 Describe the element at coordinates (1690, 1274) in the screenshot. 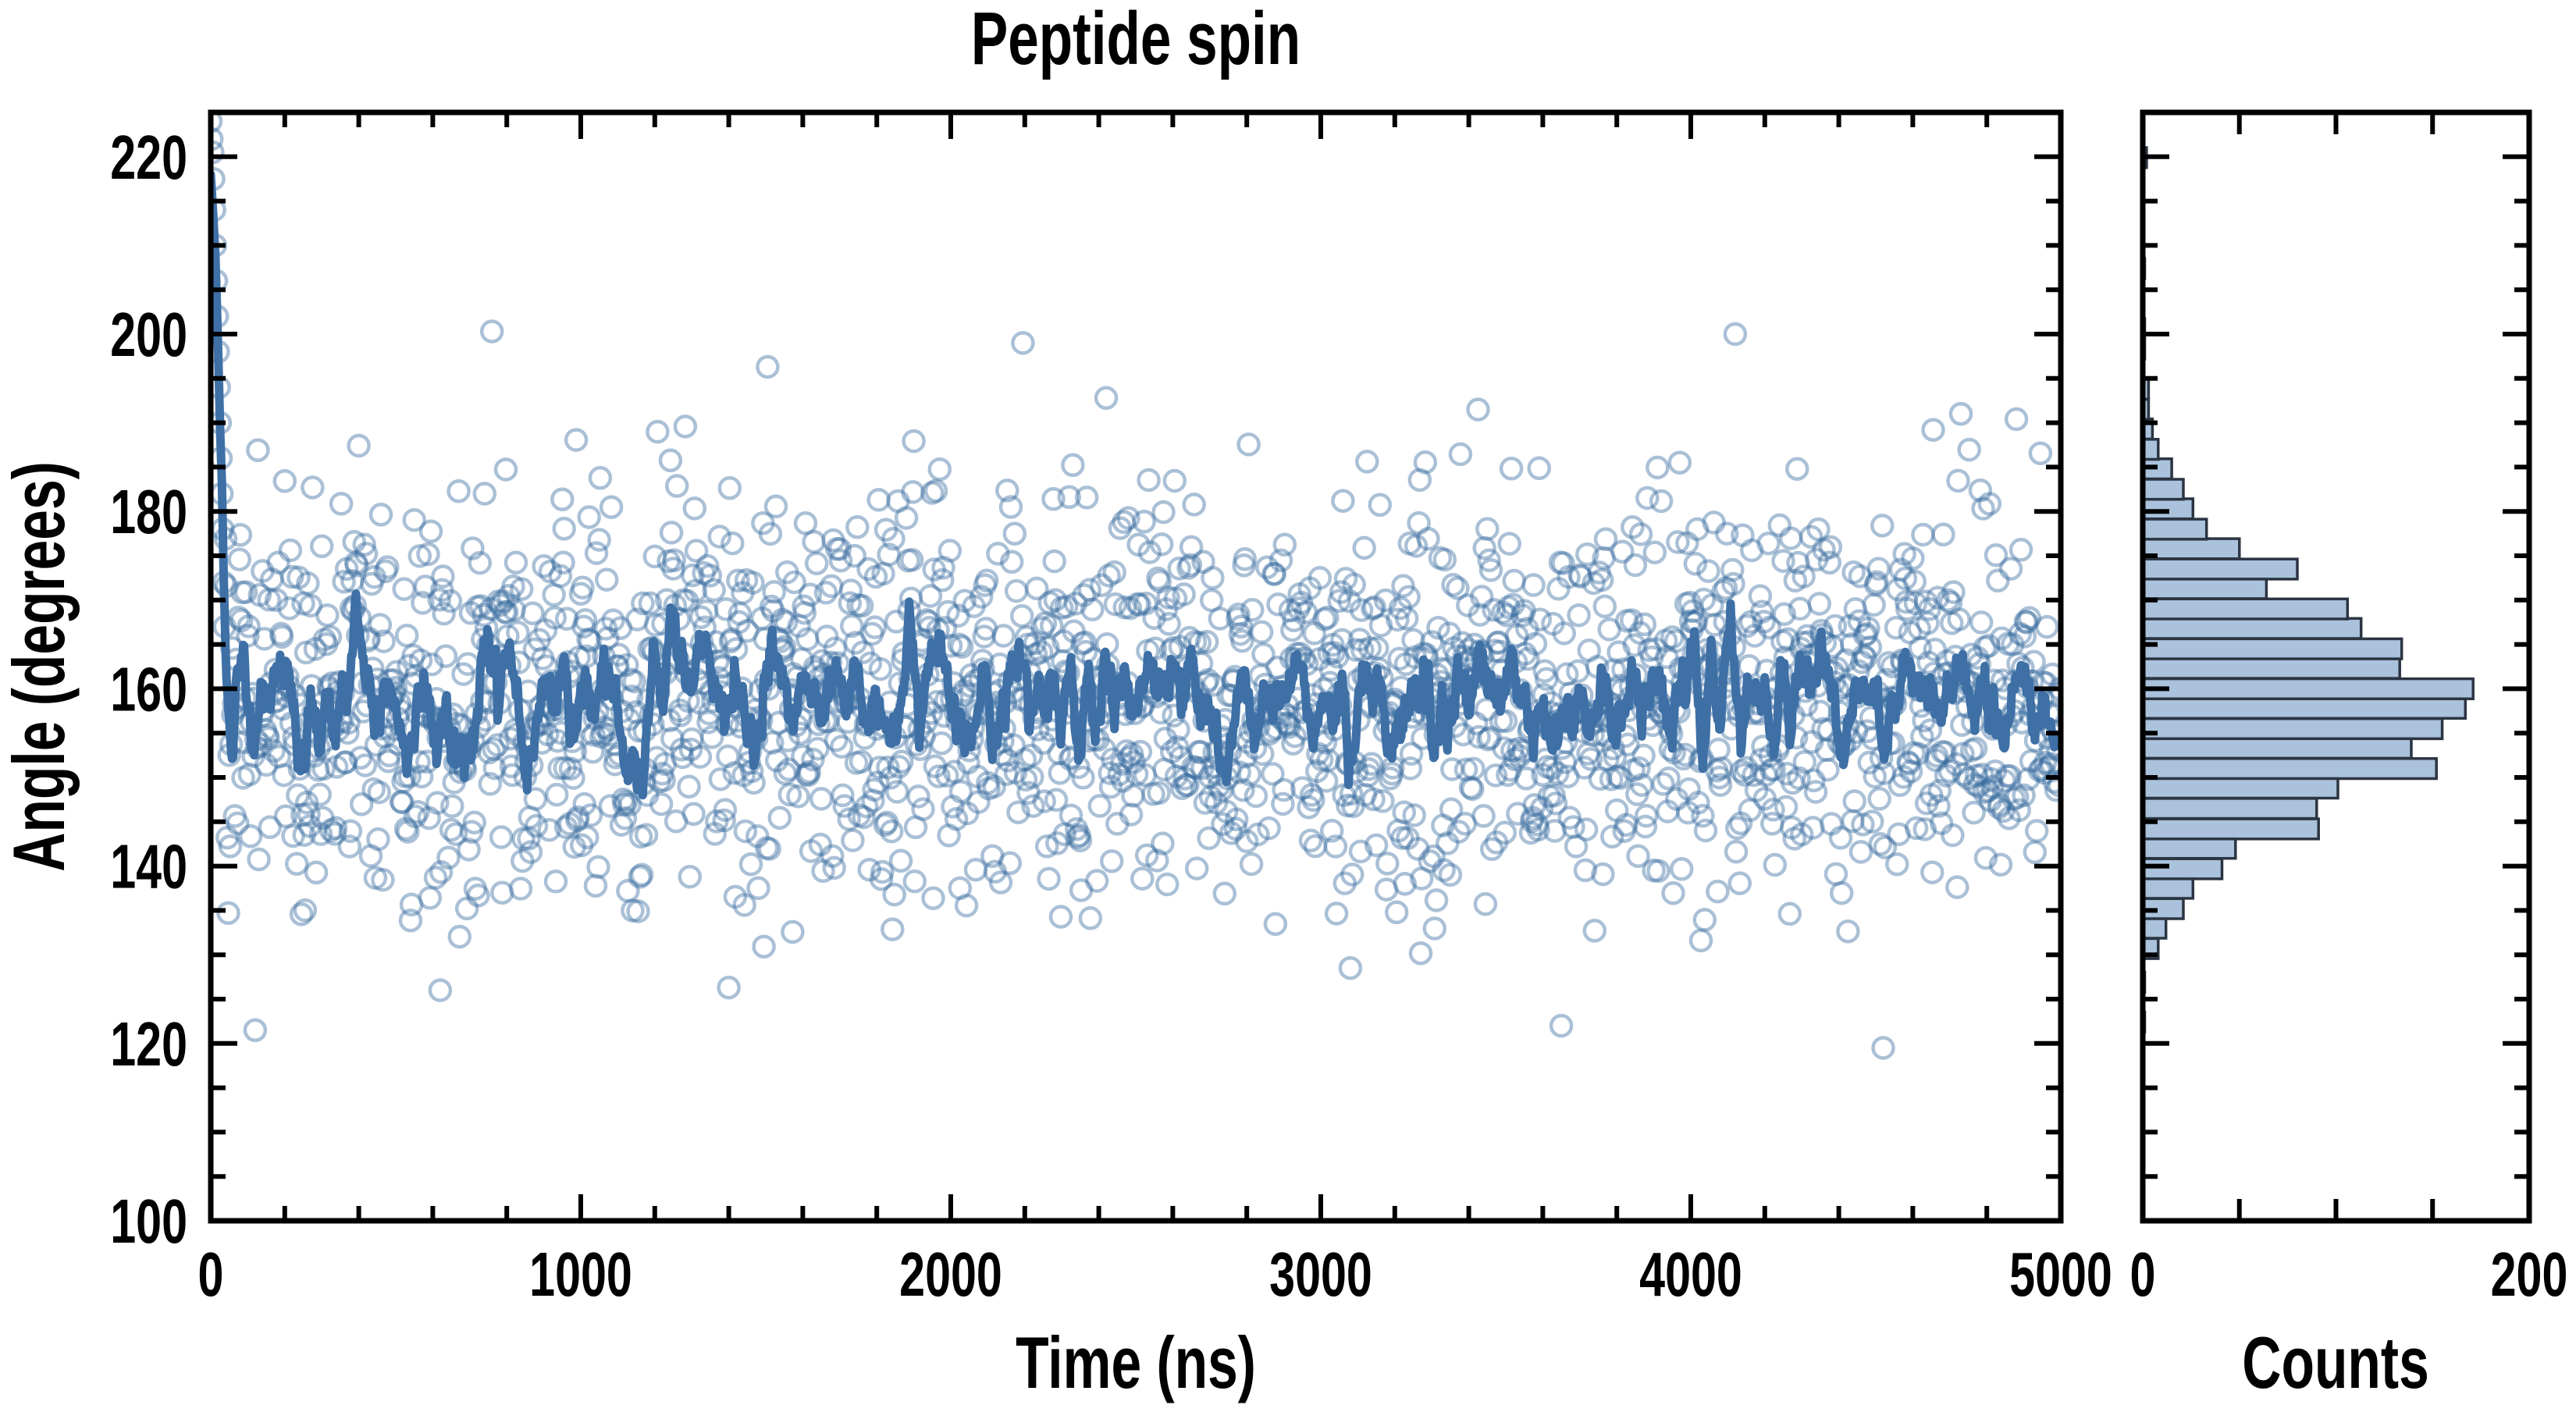

I see `tick-label: 4000` at that location.